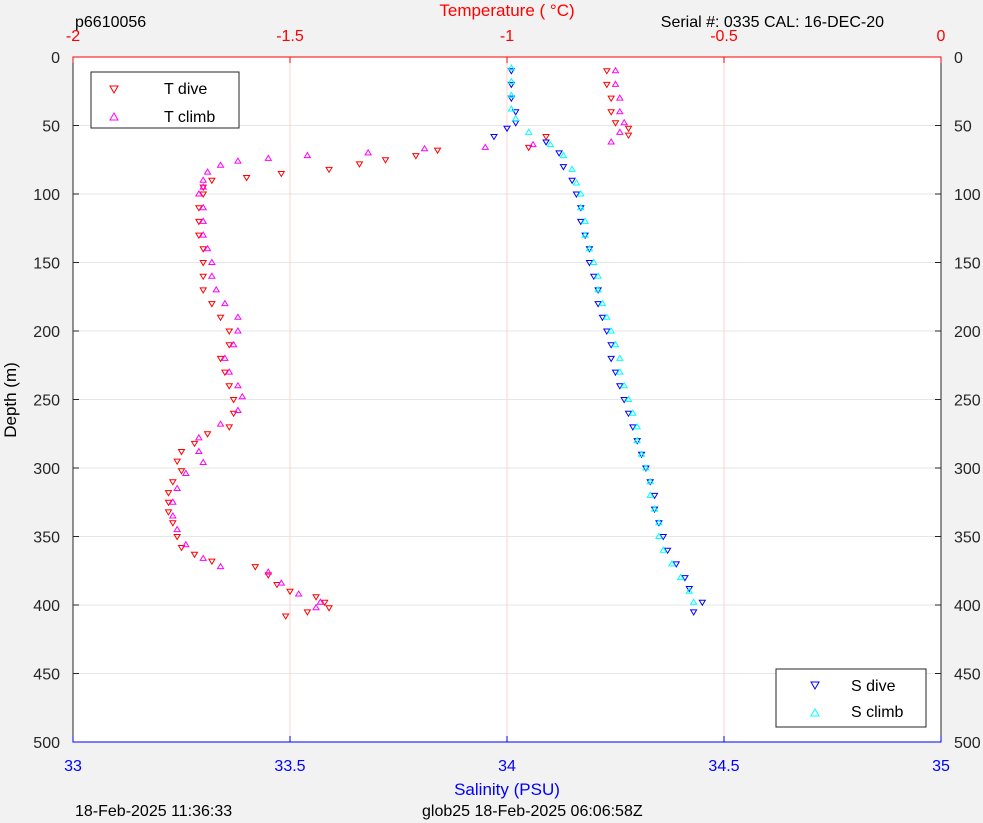 Image resolution: width=983 pixels, height=823 pixels. What do you see at coordinates (55, 58) in the screenshot?
I see `depth-tick-label-left: 0` at bounding box center [55, 58].